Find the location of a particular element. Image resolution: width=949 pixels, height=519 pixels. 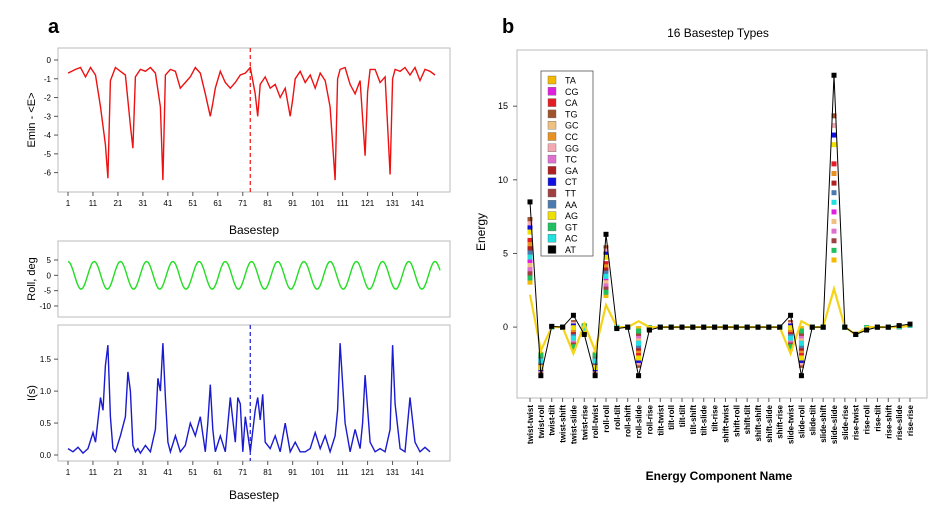

legend-label-ga: GA is located at coordinates (571, 171).